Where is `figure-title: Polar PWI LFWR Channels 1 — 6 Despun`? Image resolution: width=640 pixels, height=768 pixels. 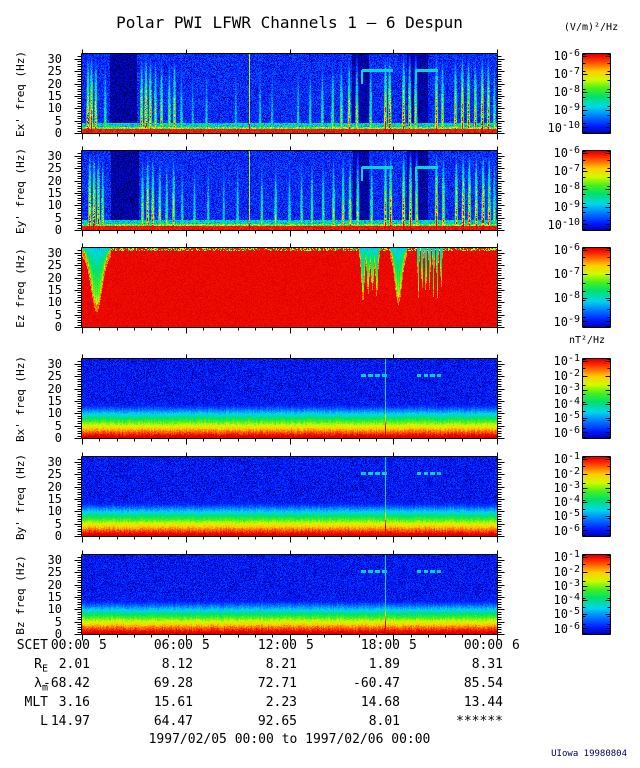 figure-title: Polar PWI LFWR Channels 1 — 6 Despun is located at coordinates (289, 22).